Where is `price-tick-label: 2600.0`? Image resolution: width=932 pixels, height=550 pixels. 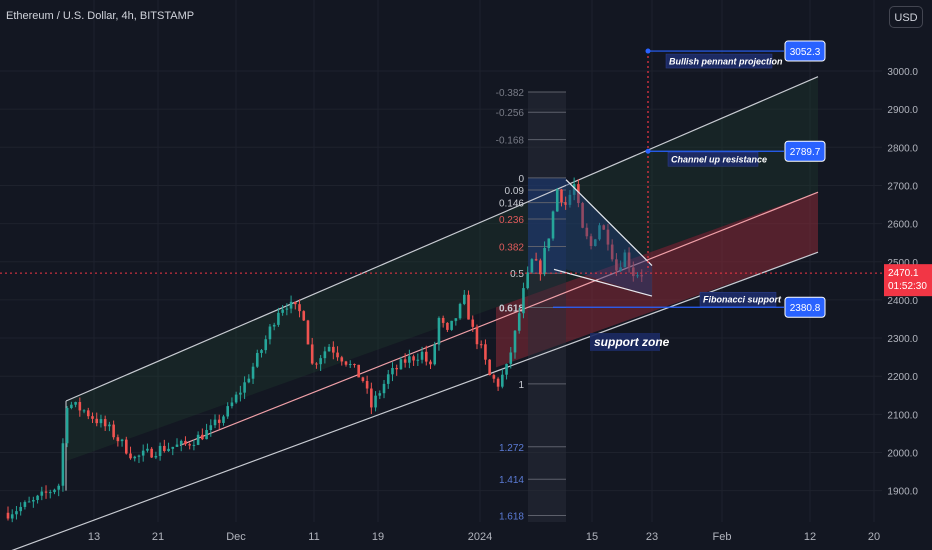 price-tick-label: 2600.0 is located at coordinates (902, 225).